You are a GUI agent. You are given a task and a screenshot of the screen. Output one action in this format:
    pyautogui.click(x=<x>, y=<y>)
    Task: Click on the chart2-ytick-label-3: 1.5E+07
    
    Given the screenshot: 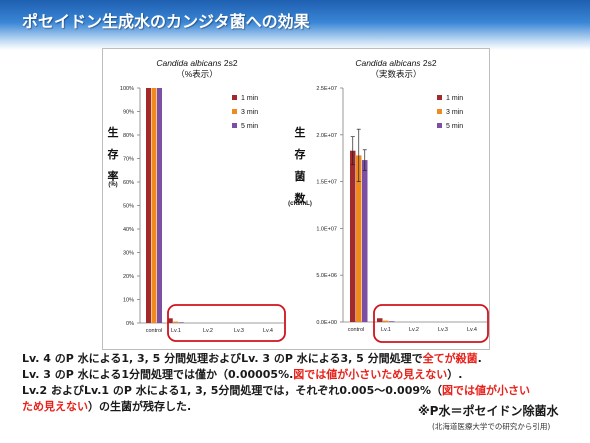 What is the action you would take?
    pyautogui.click(x=326, y=183)
    